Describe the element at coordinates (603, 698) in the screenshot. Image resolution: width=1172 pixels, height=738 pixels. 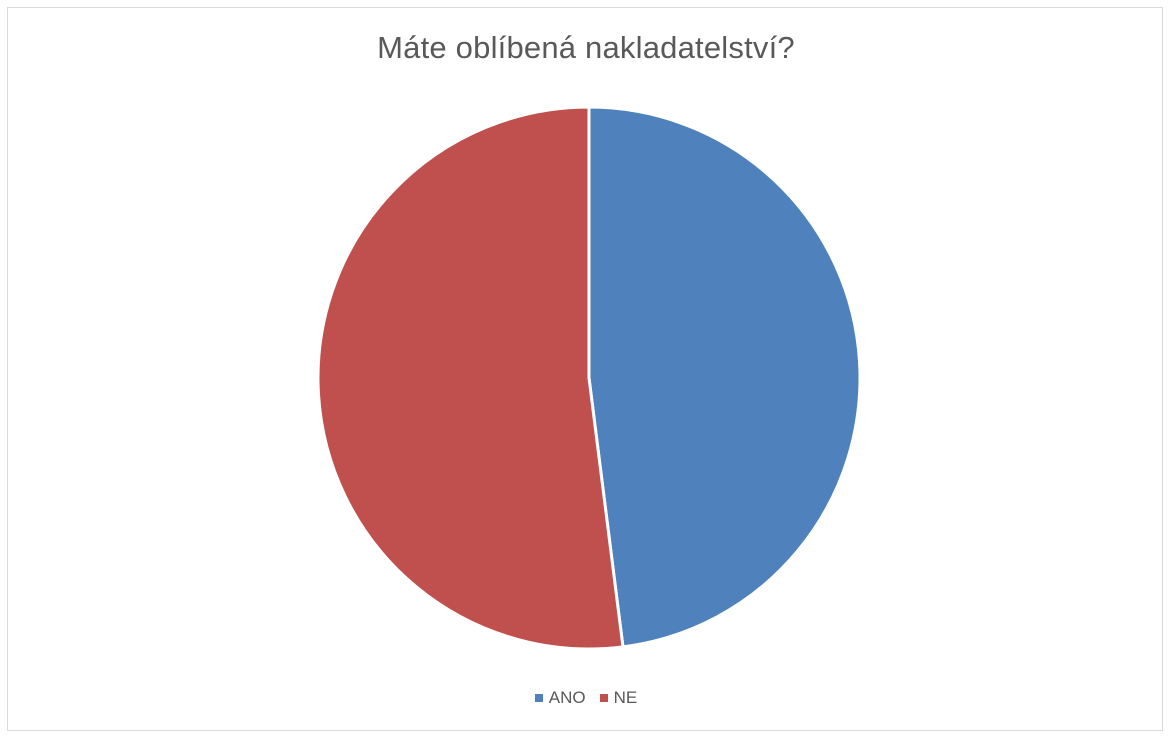
I see `legend-swatch-ne` at that location.